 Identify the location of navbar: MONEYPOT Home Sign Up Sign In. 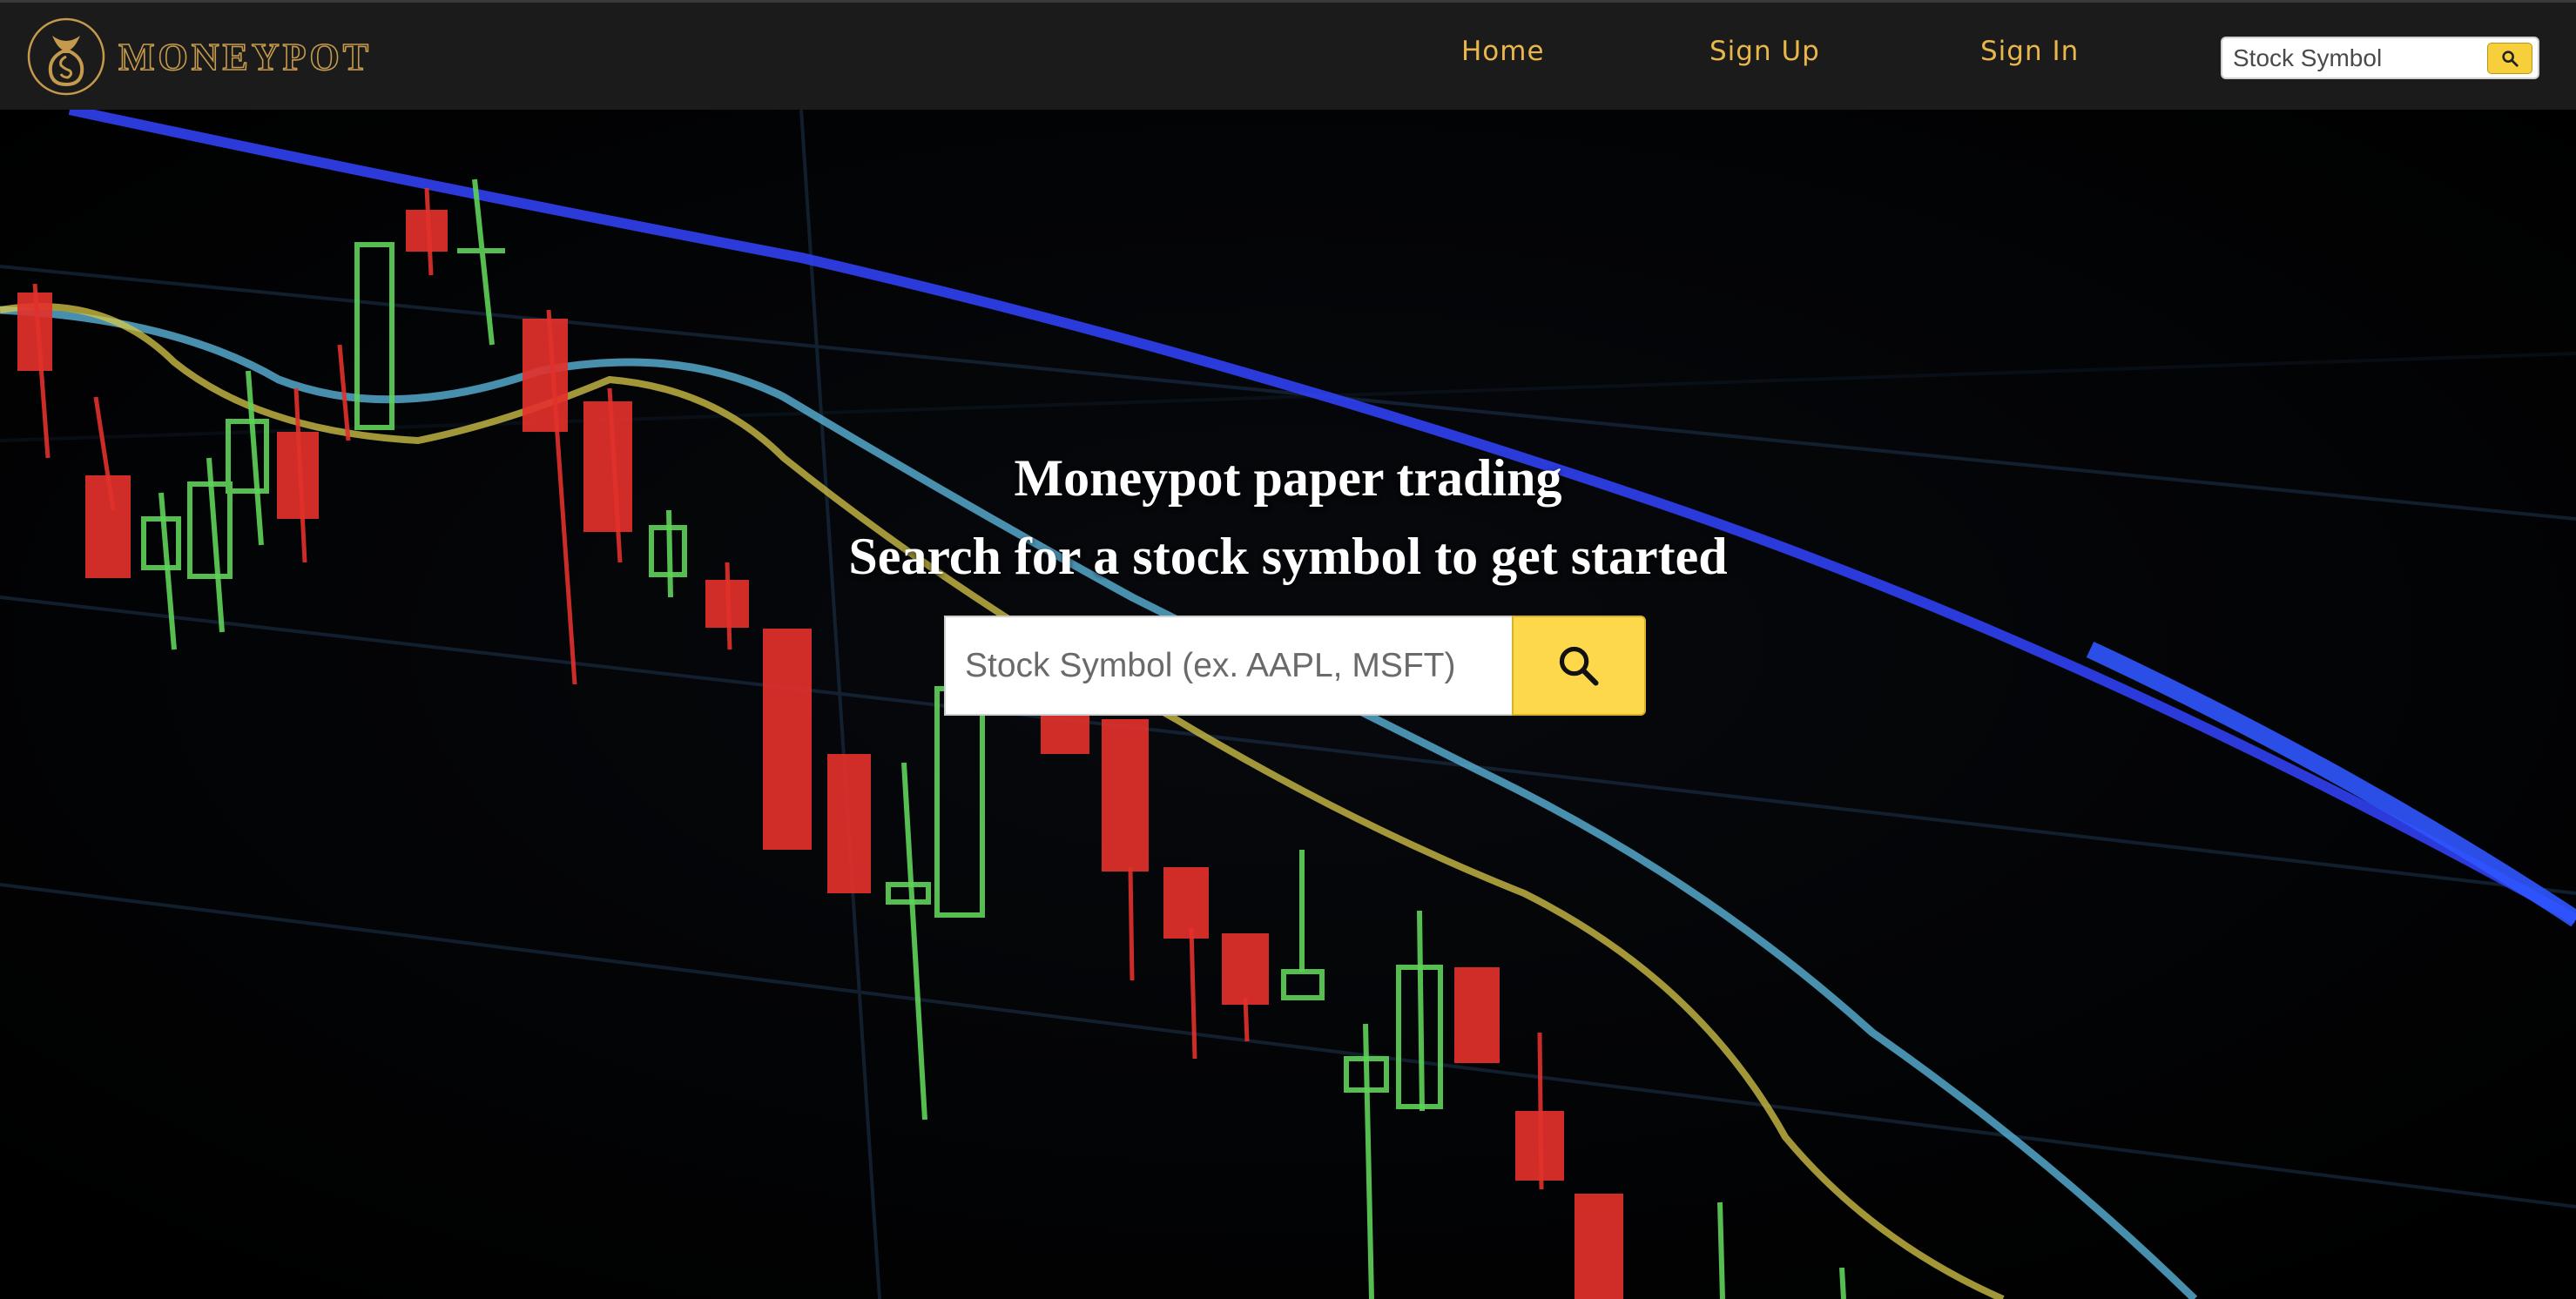
(1288, 55).